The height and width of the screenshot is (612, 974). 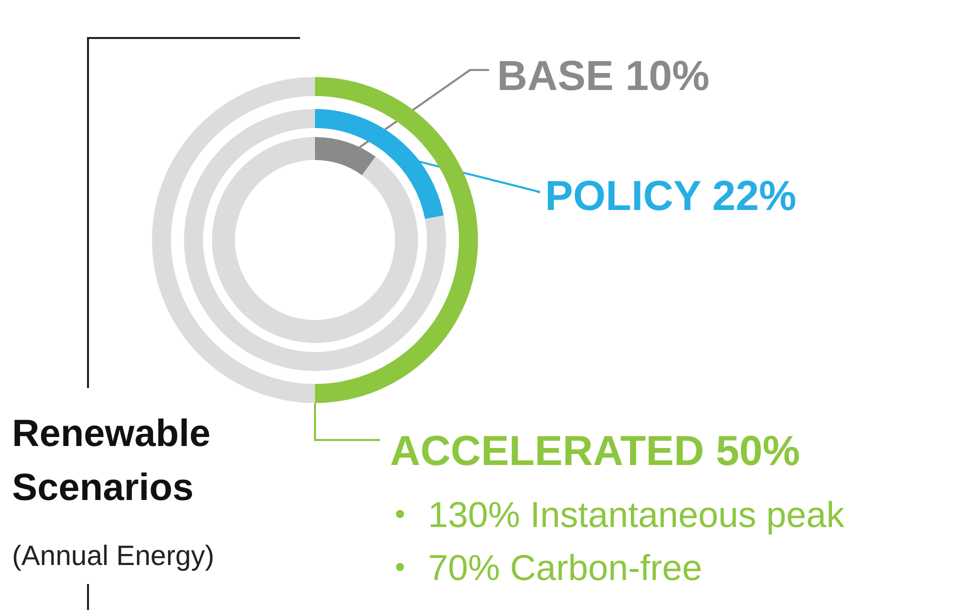 I want to click on text: Renewable Scenarios, so click(x=111, y=461).